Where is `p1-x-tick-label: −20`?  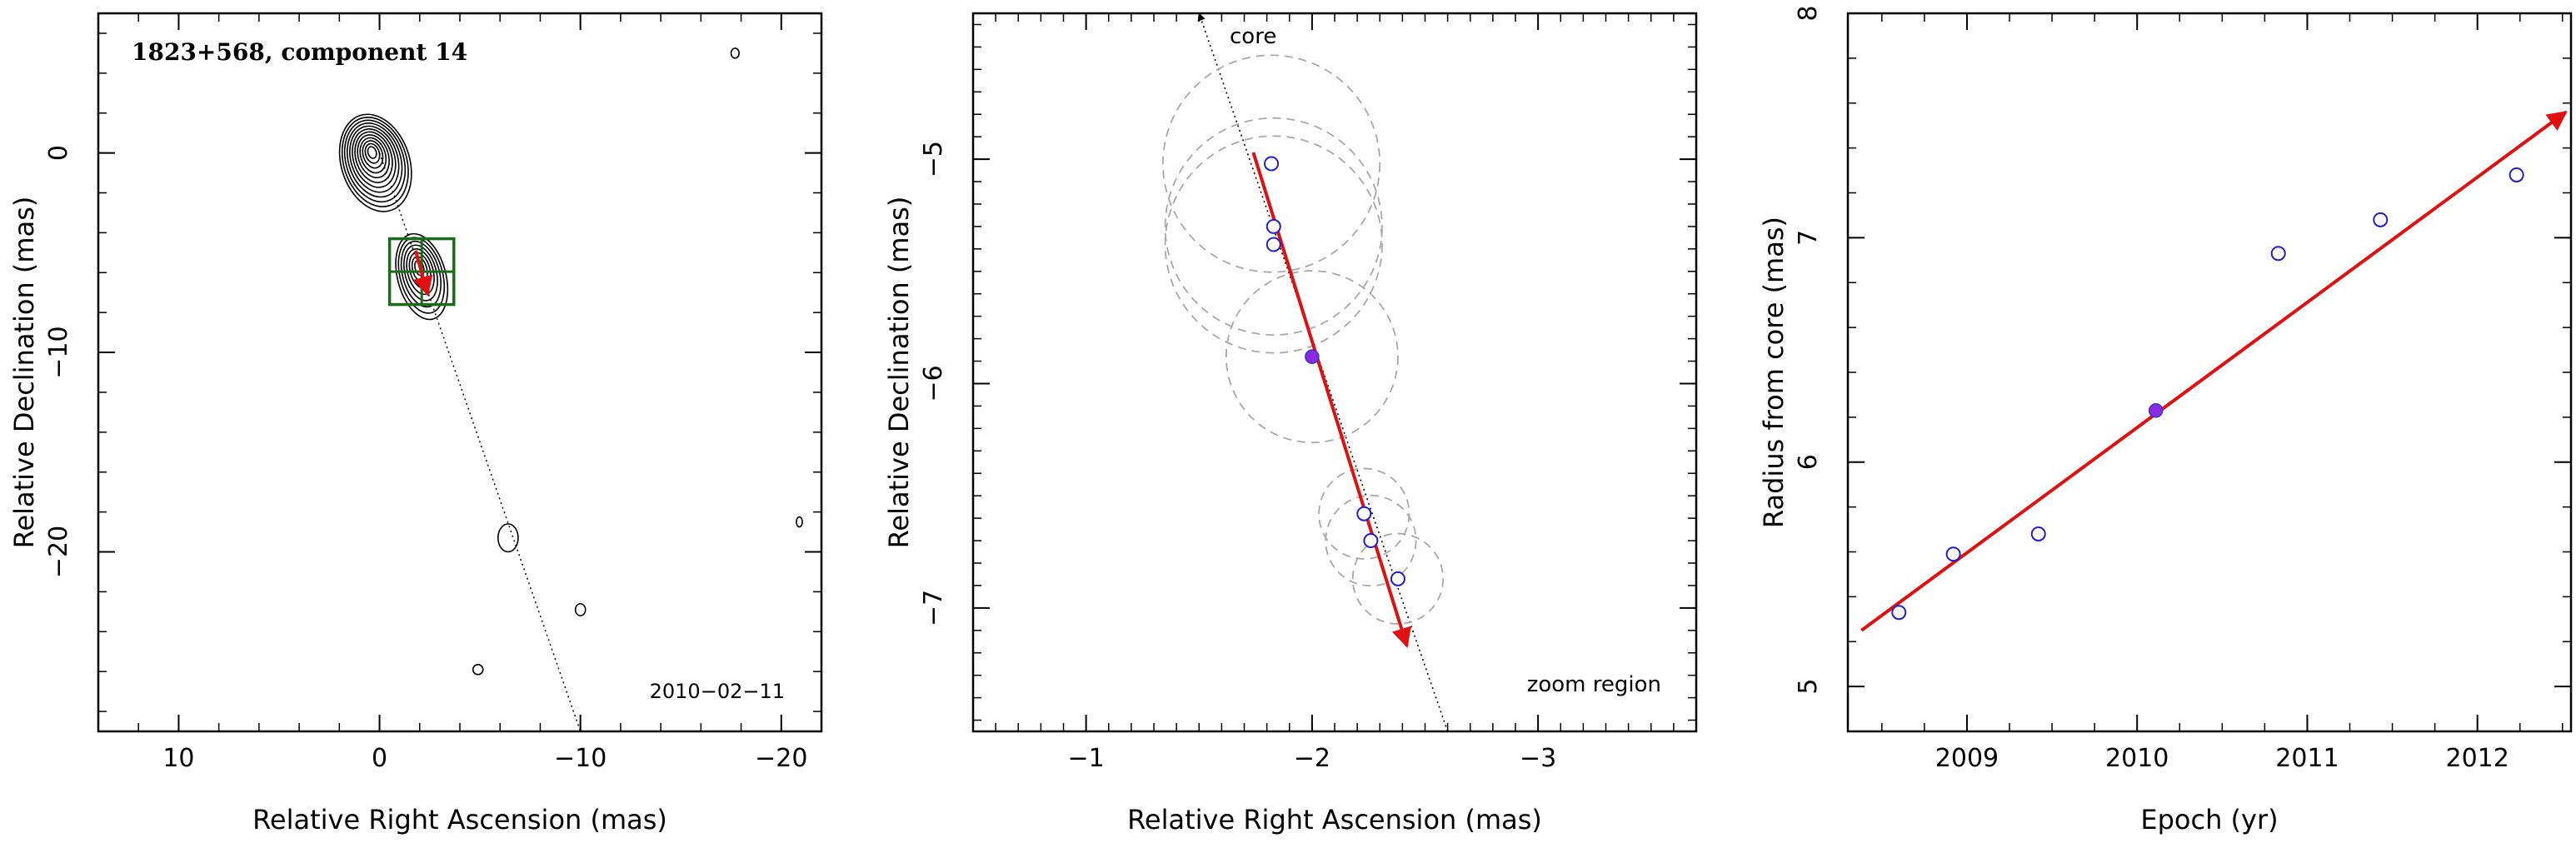 p1-x-tick-label: −20 is located at coordinates (781, 758).